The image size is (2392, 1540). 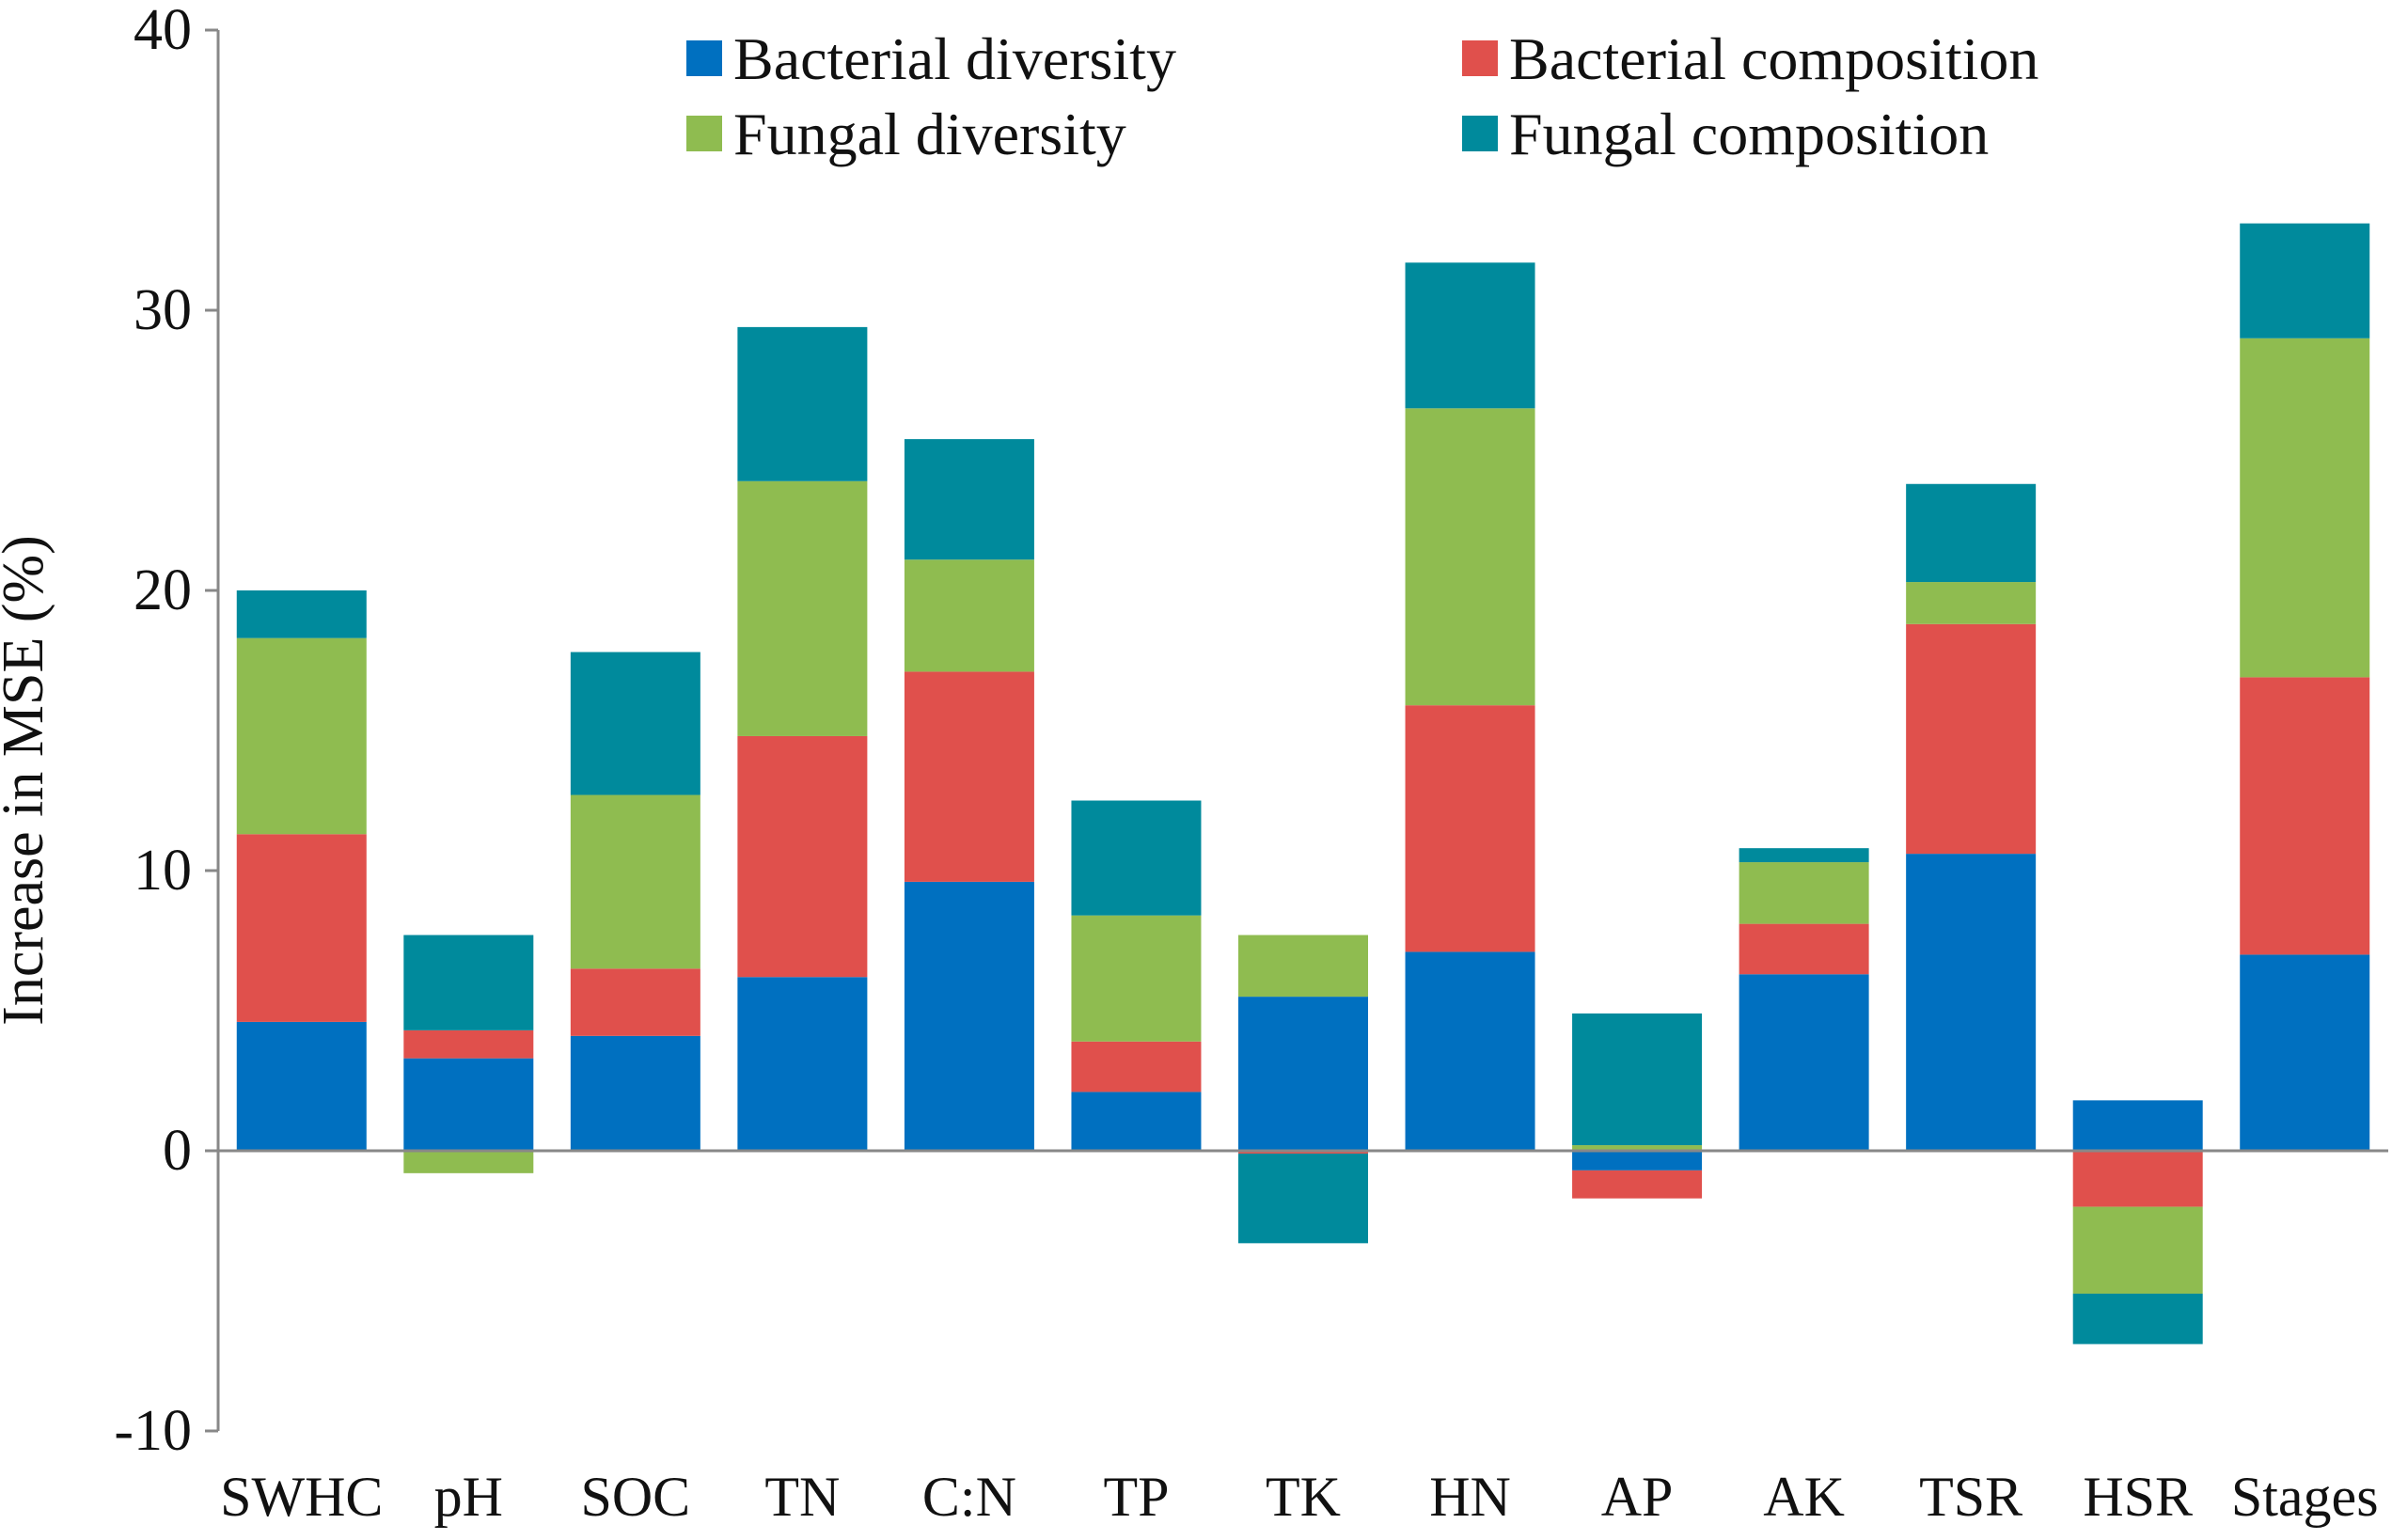 What do you see at coordinates (929, 134) in the screenshot?
I see `legend-label-fungal-diversity: Fungal diversity` at bounding box center [929, 134].